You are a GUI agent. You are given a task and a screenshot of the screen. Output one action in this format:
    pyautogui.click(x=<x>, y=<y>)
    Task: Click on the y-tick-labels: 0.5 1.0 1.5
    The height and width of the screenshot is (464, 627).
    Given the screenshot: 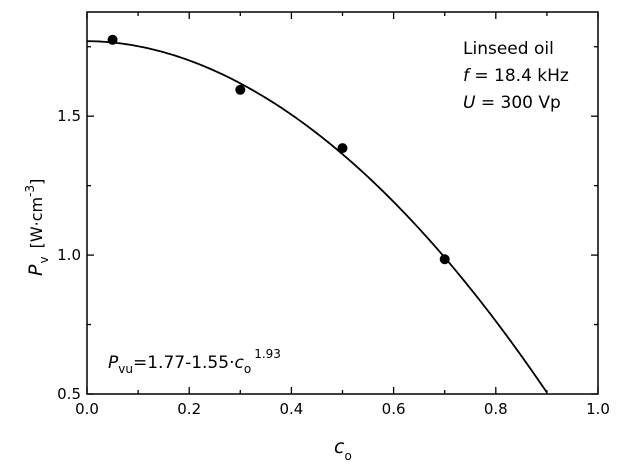 What is the action you would take?
    pyautogui.click(x=69, y=255)
    